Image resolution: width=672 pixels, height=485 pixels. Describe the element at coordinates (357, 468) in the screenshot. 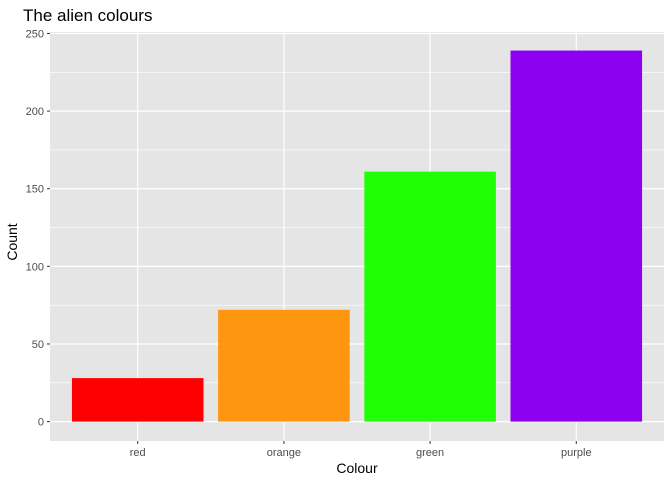

I see `x-axis-title: Colour` at that location.